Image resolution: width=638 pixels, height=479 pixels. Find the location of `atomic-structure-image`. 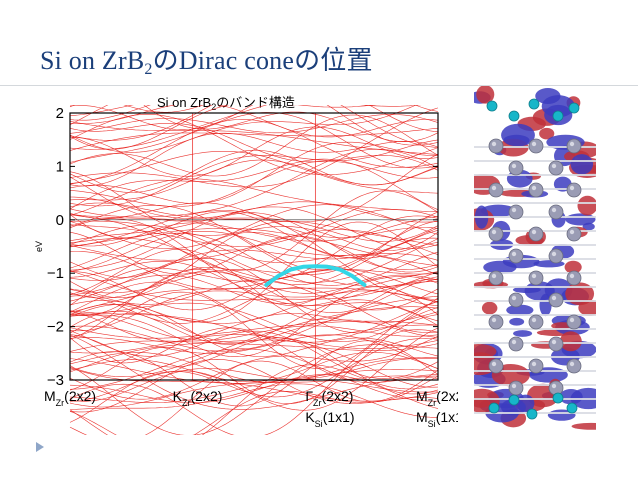

atomic-structure-image is located at coordinates (535, 259).